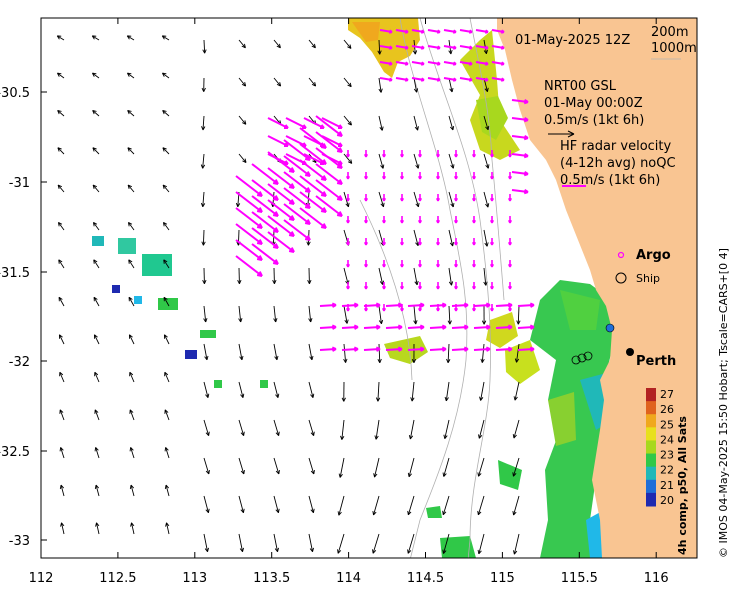 The width and height of the screenshot is (740, 592). I want to click on x-tick-label: 112.5, so click(117, 578).